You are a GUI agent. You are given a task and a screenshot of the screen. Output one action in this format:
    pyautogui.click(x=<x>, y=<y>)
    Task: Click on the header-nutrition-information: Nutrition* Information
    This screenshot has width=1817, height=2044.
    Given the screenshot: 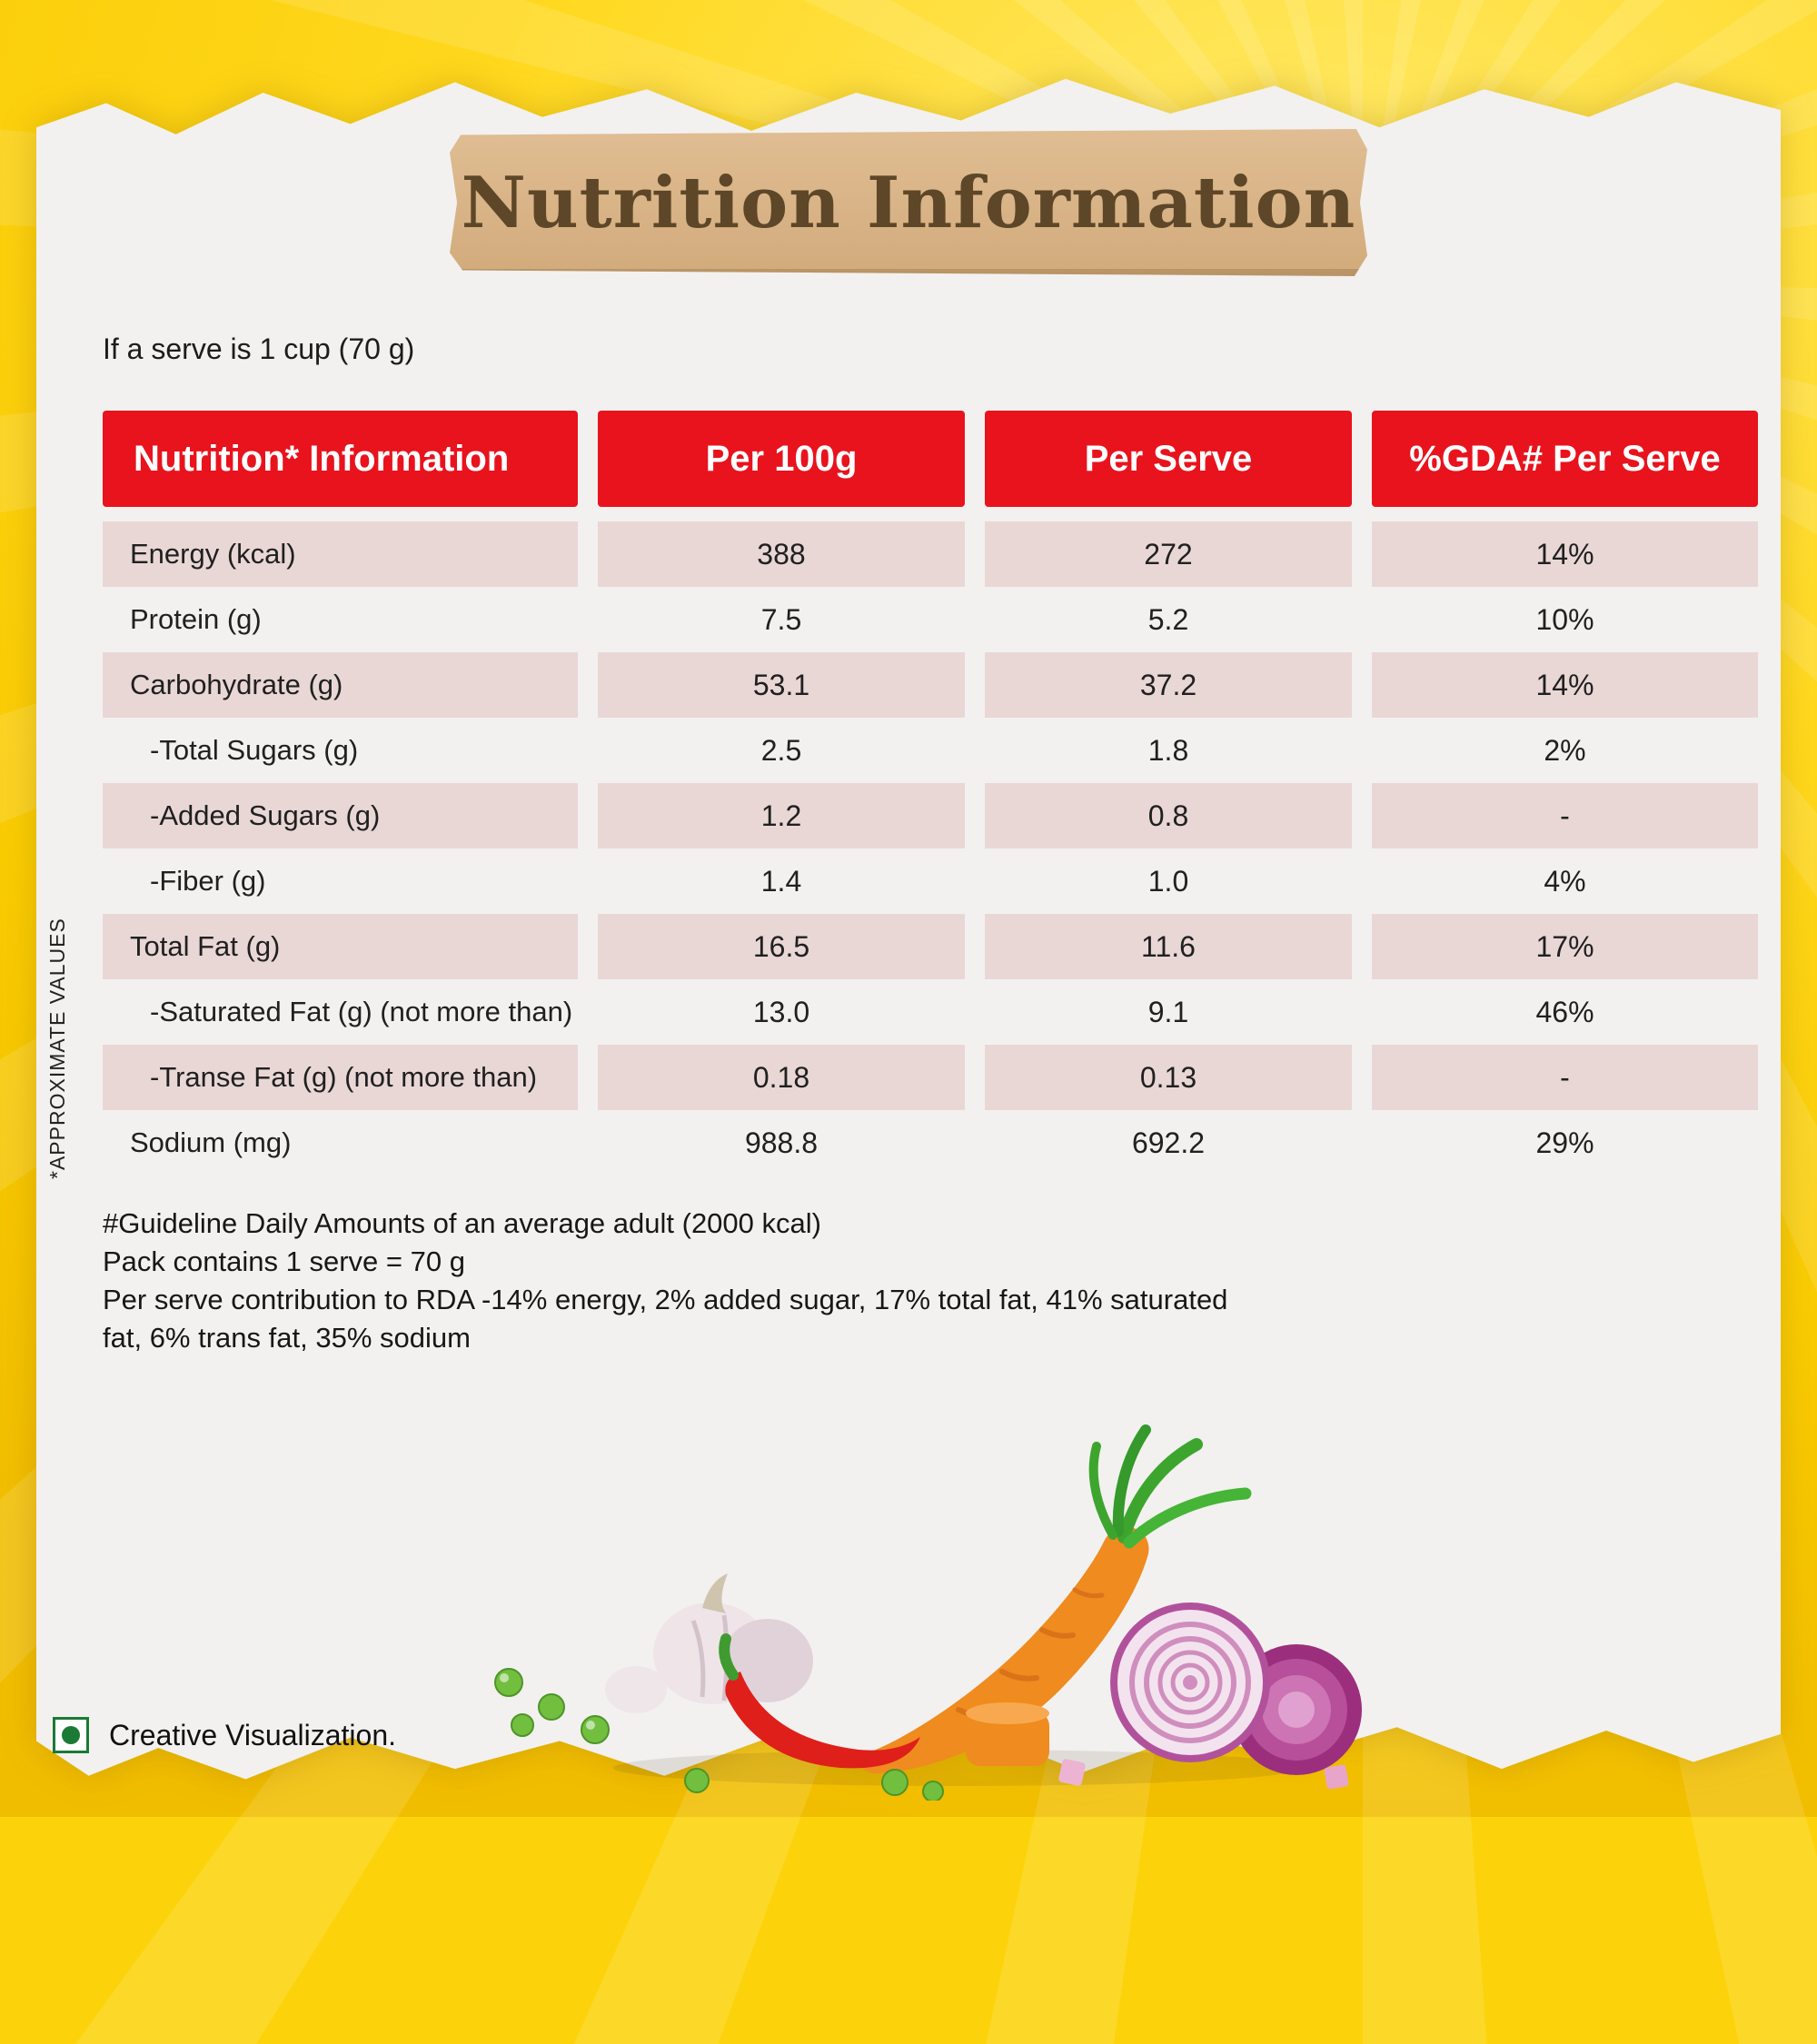 What is the action you would take?
    pyautogui.click(x=340, y=459)
    